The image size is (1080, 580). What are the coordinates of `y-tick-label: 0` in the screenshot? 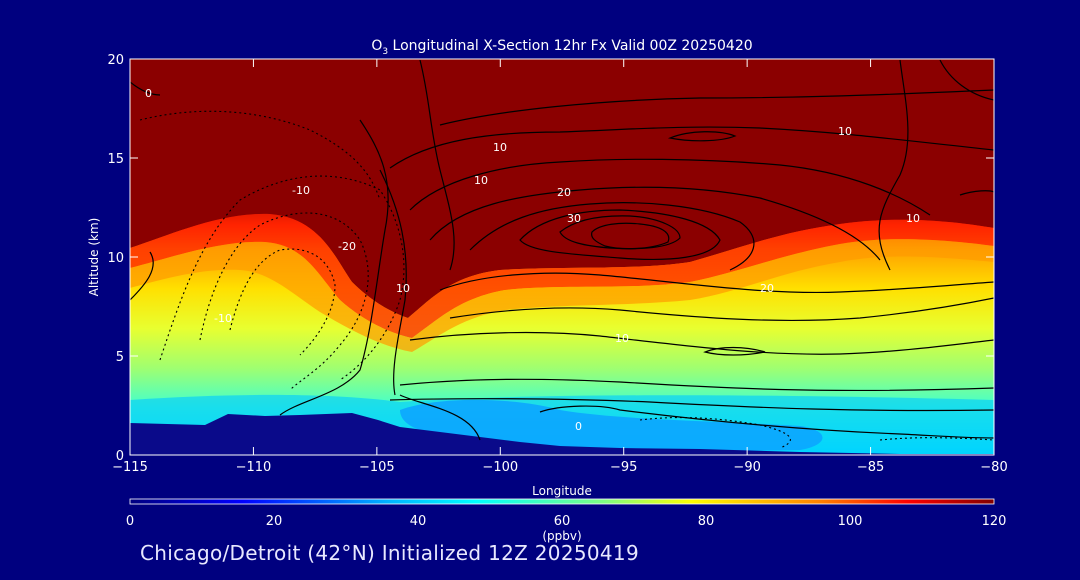 It's located at (120, 456).